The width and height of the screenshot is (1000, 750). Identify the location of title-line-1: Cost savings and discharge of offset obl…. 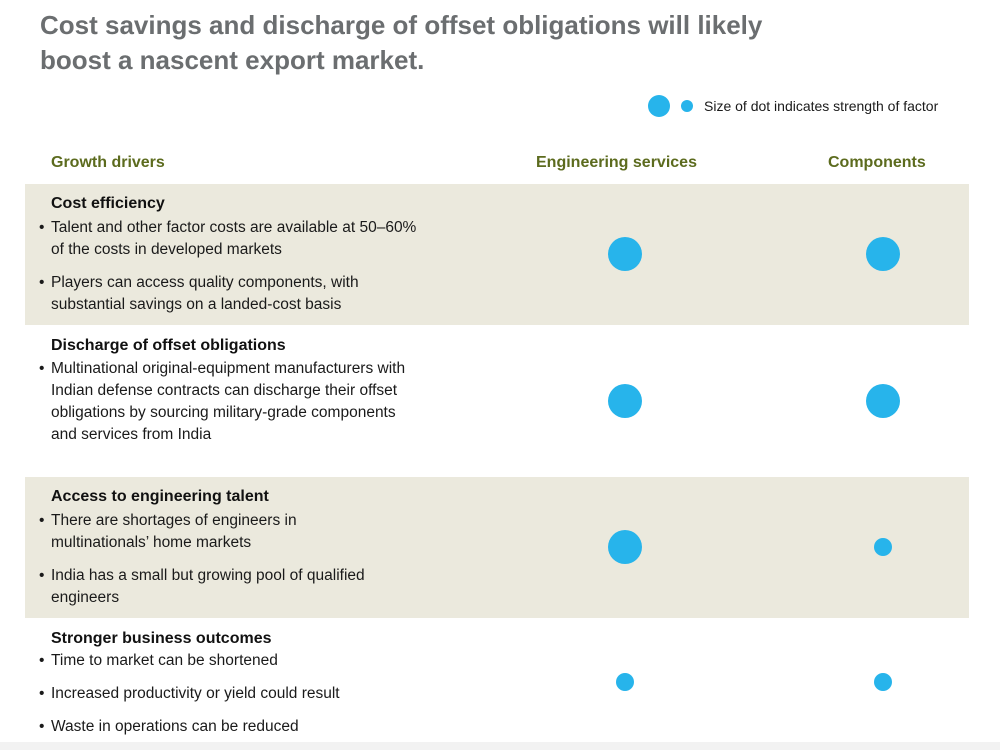
(401, 25).